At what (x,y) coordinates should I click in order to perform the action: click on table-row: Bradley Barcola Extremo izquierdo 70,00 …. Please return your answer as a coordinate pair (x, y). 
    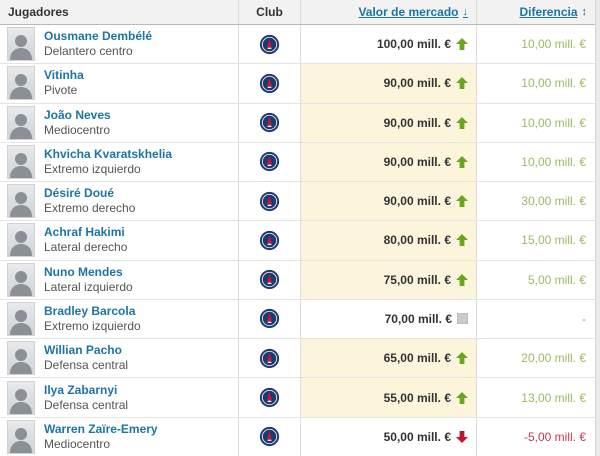
    Looking at the image, I should click on (297, 319).